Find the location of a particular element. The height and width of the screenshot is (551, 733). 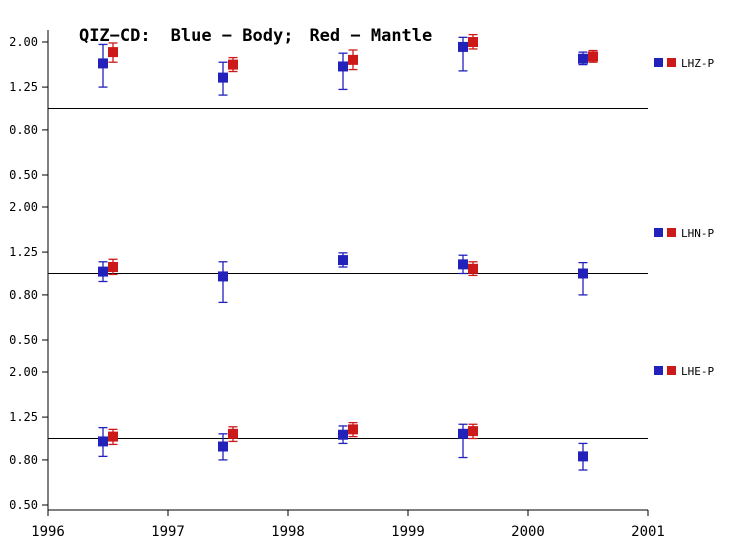

legend-label: LHZ-P is located at coordinates (697, 63).